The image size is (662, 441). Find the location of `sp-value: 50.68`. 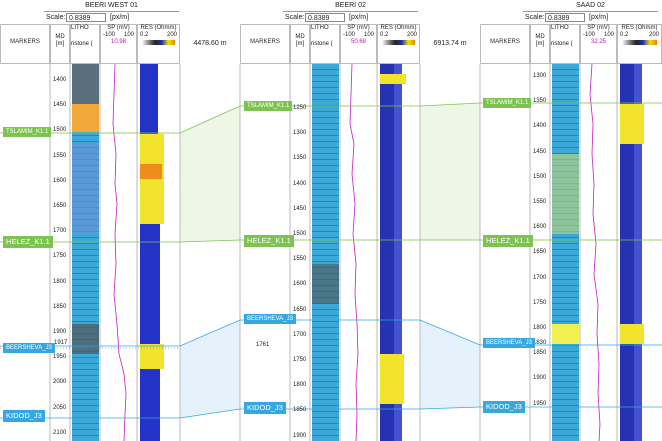

sp-value: 50.68 is located at coordinates (358, 42).